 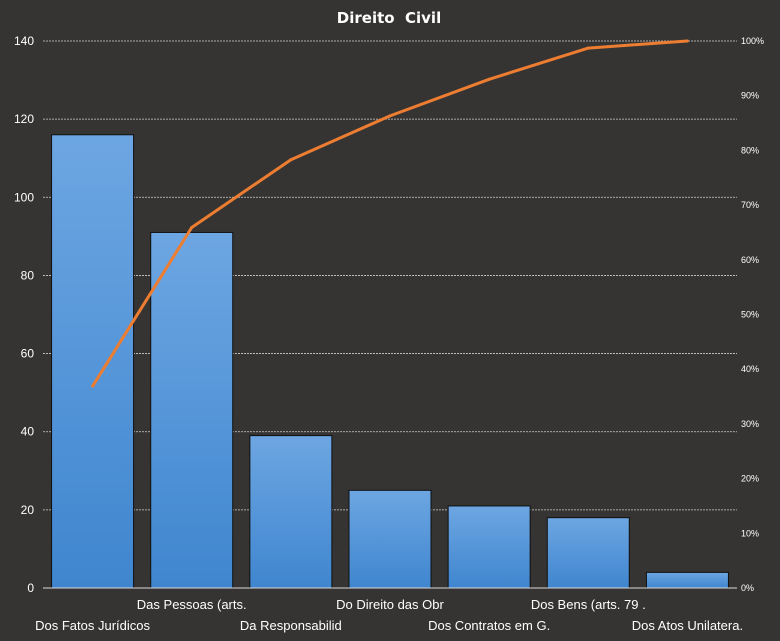 I want to click on chart-title: Direito Civil, so click(x=389, y=18).